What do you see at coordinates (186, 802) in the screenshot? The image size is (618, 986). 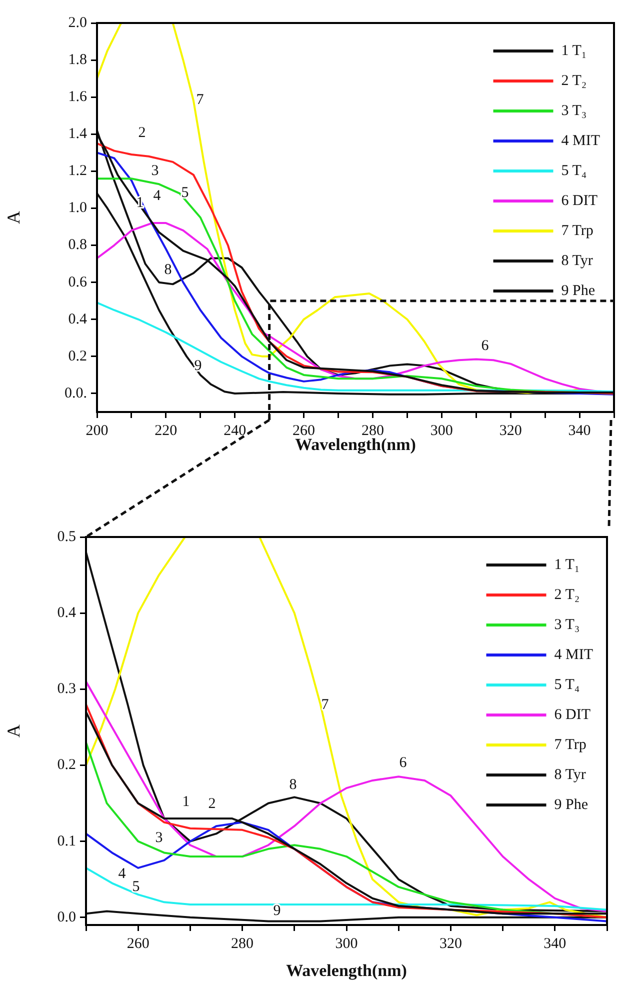 I see `annotation: 1` at bounding box center [186, 802].